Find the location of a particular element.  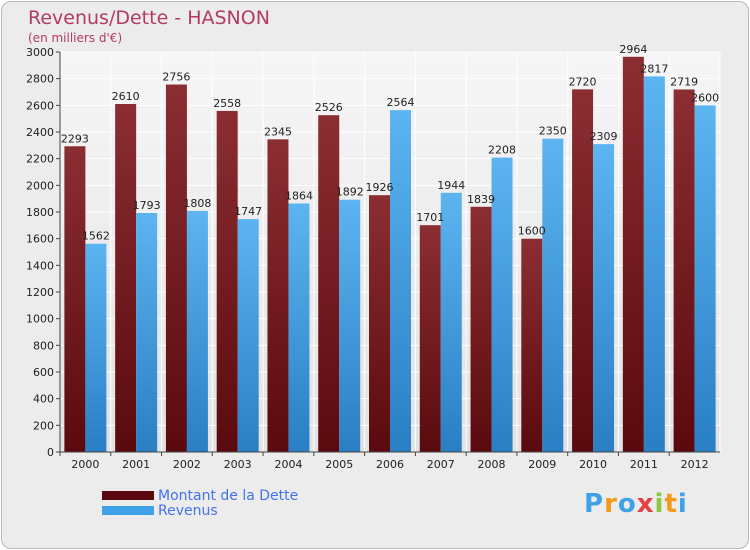

x-tick-label: 2005 is located at coordinates (339, 464).